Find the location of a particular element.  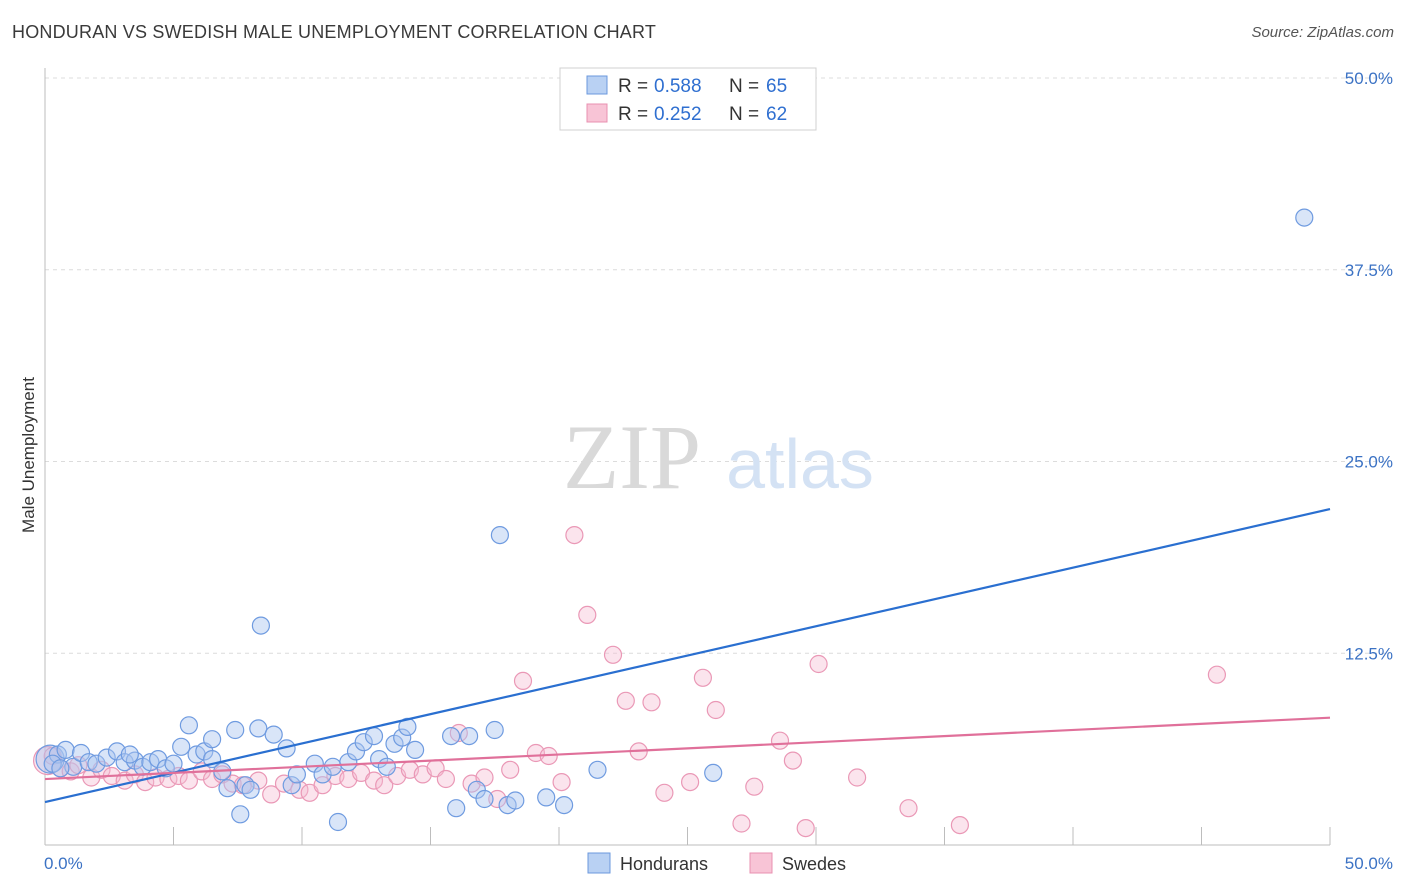

legend-r-label: R = is located at coordinates (633, 114).